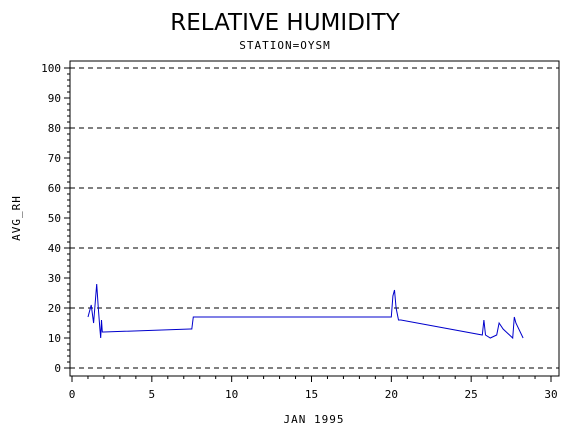  Describe the element at coordinates (152, 394) in the screenshot. I see `x-tick-label-5: 5` at that location.